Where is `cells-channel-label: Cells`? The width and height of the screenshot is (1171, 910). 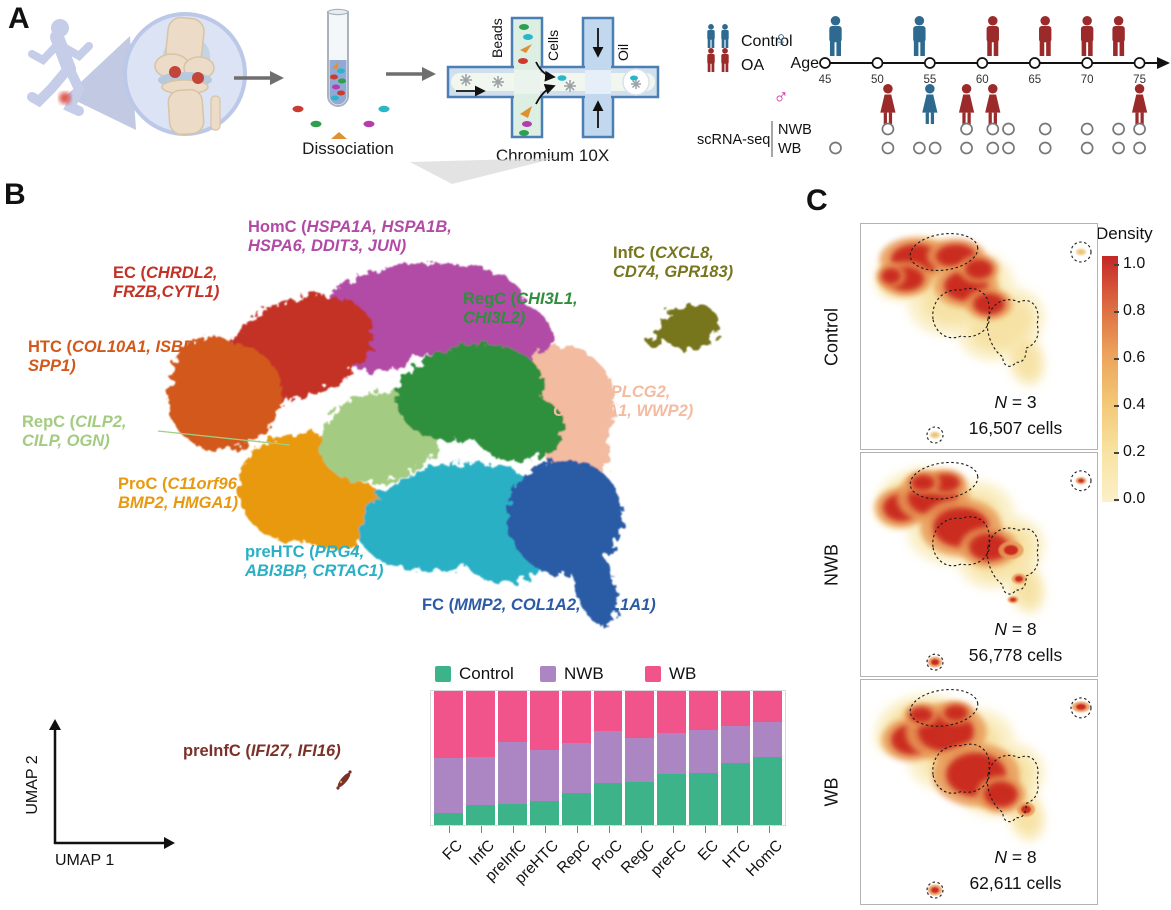
cells-channel-label: Cells is located at coordinates (553, 45).